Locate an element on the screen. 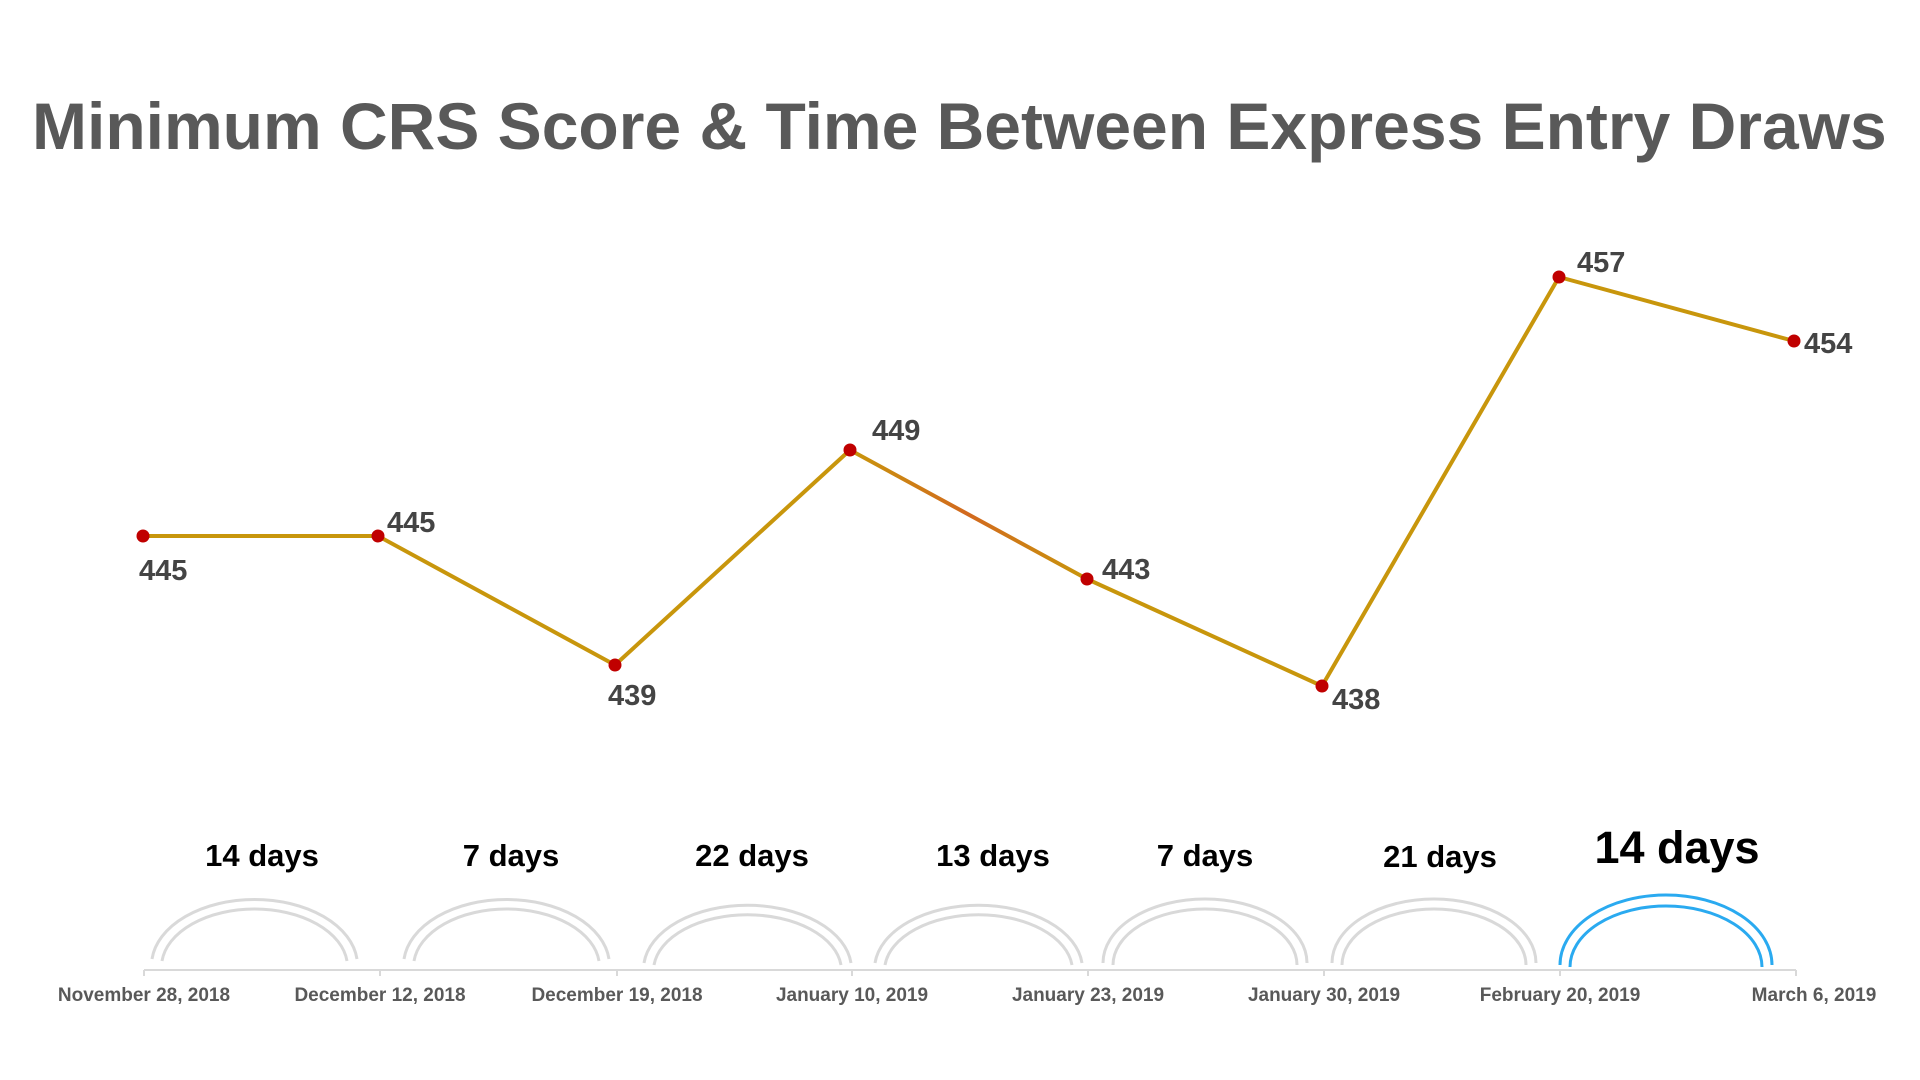 The width and height of the screenshot is (1920, 1080). duration-label: 13 days is located at coordinates (993, 855).